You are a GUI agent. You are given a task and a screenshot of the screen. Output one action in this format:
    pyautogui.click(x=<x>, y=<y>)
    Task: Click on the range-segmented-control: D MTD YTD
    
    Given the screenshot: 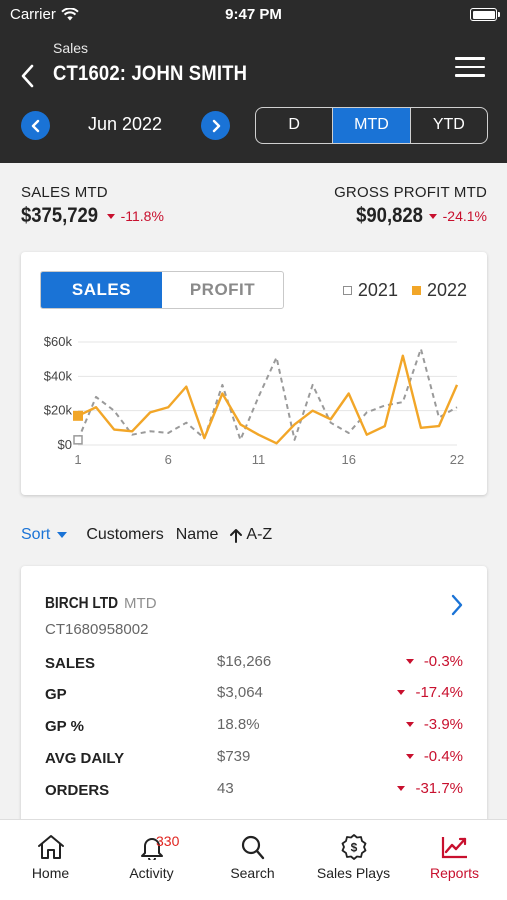 What is the action you would take?
    pyautogui.click(x=371, y=125)
    